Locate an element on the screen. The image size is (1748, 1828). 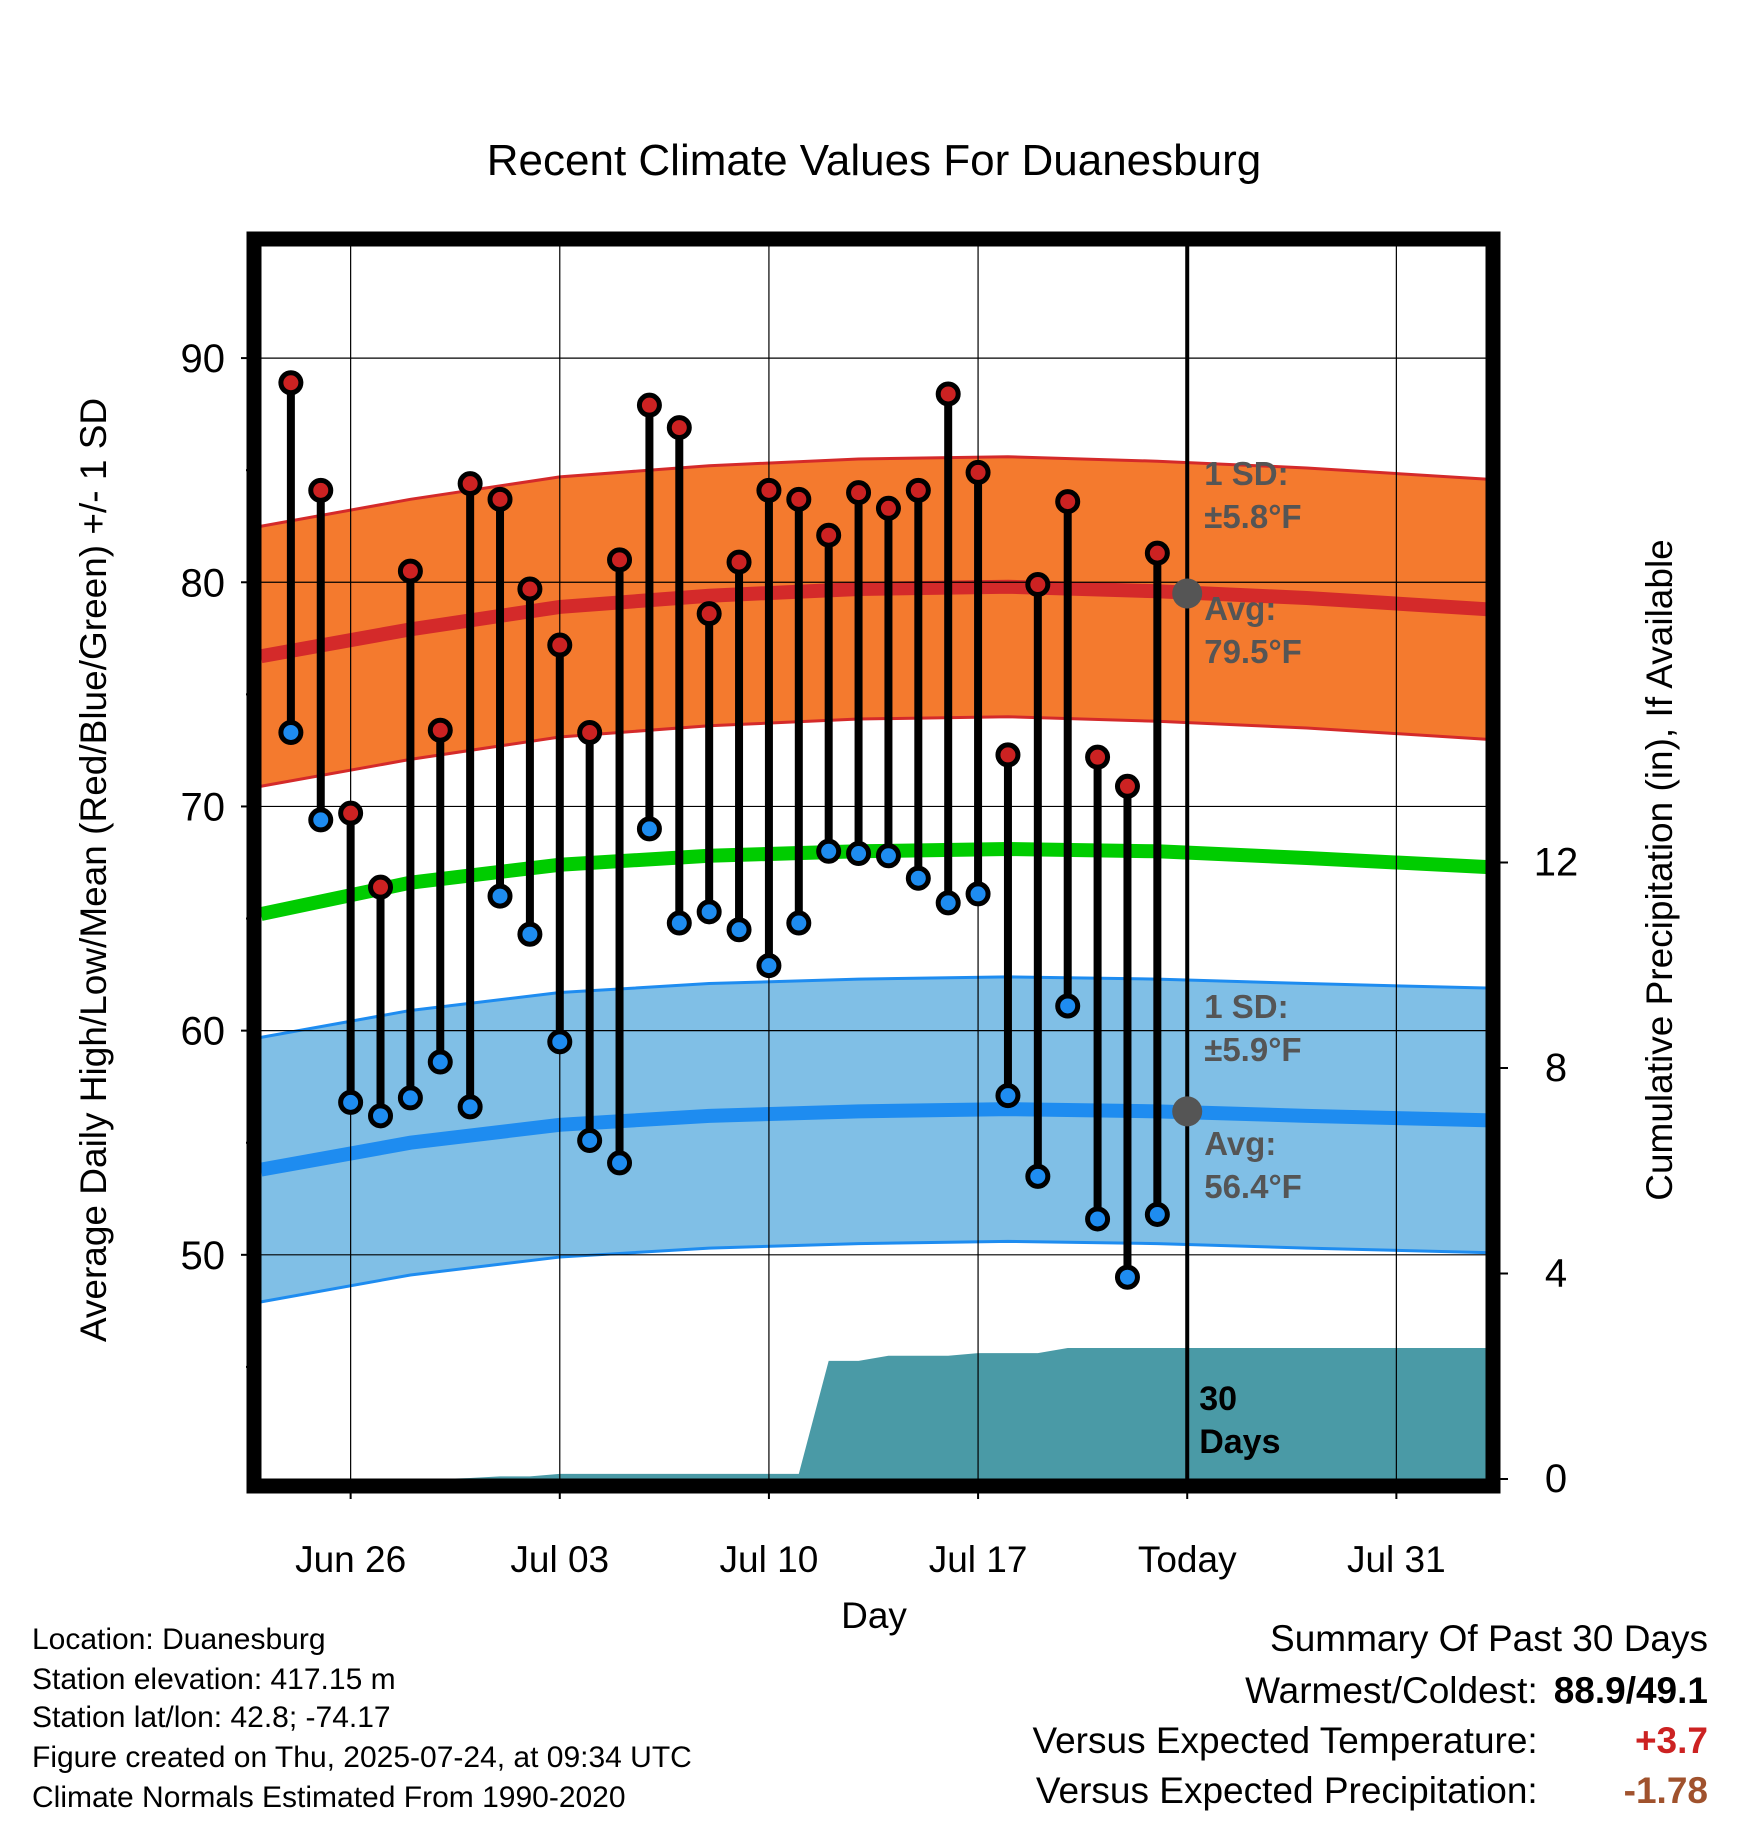
x-tick-label: Jul 10 is located at coordinates (769, 1559).